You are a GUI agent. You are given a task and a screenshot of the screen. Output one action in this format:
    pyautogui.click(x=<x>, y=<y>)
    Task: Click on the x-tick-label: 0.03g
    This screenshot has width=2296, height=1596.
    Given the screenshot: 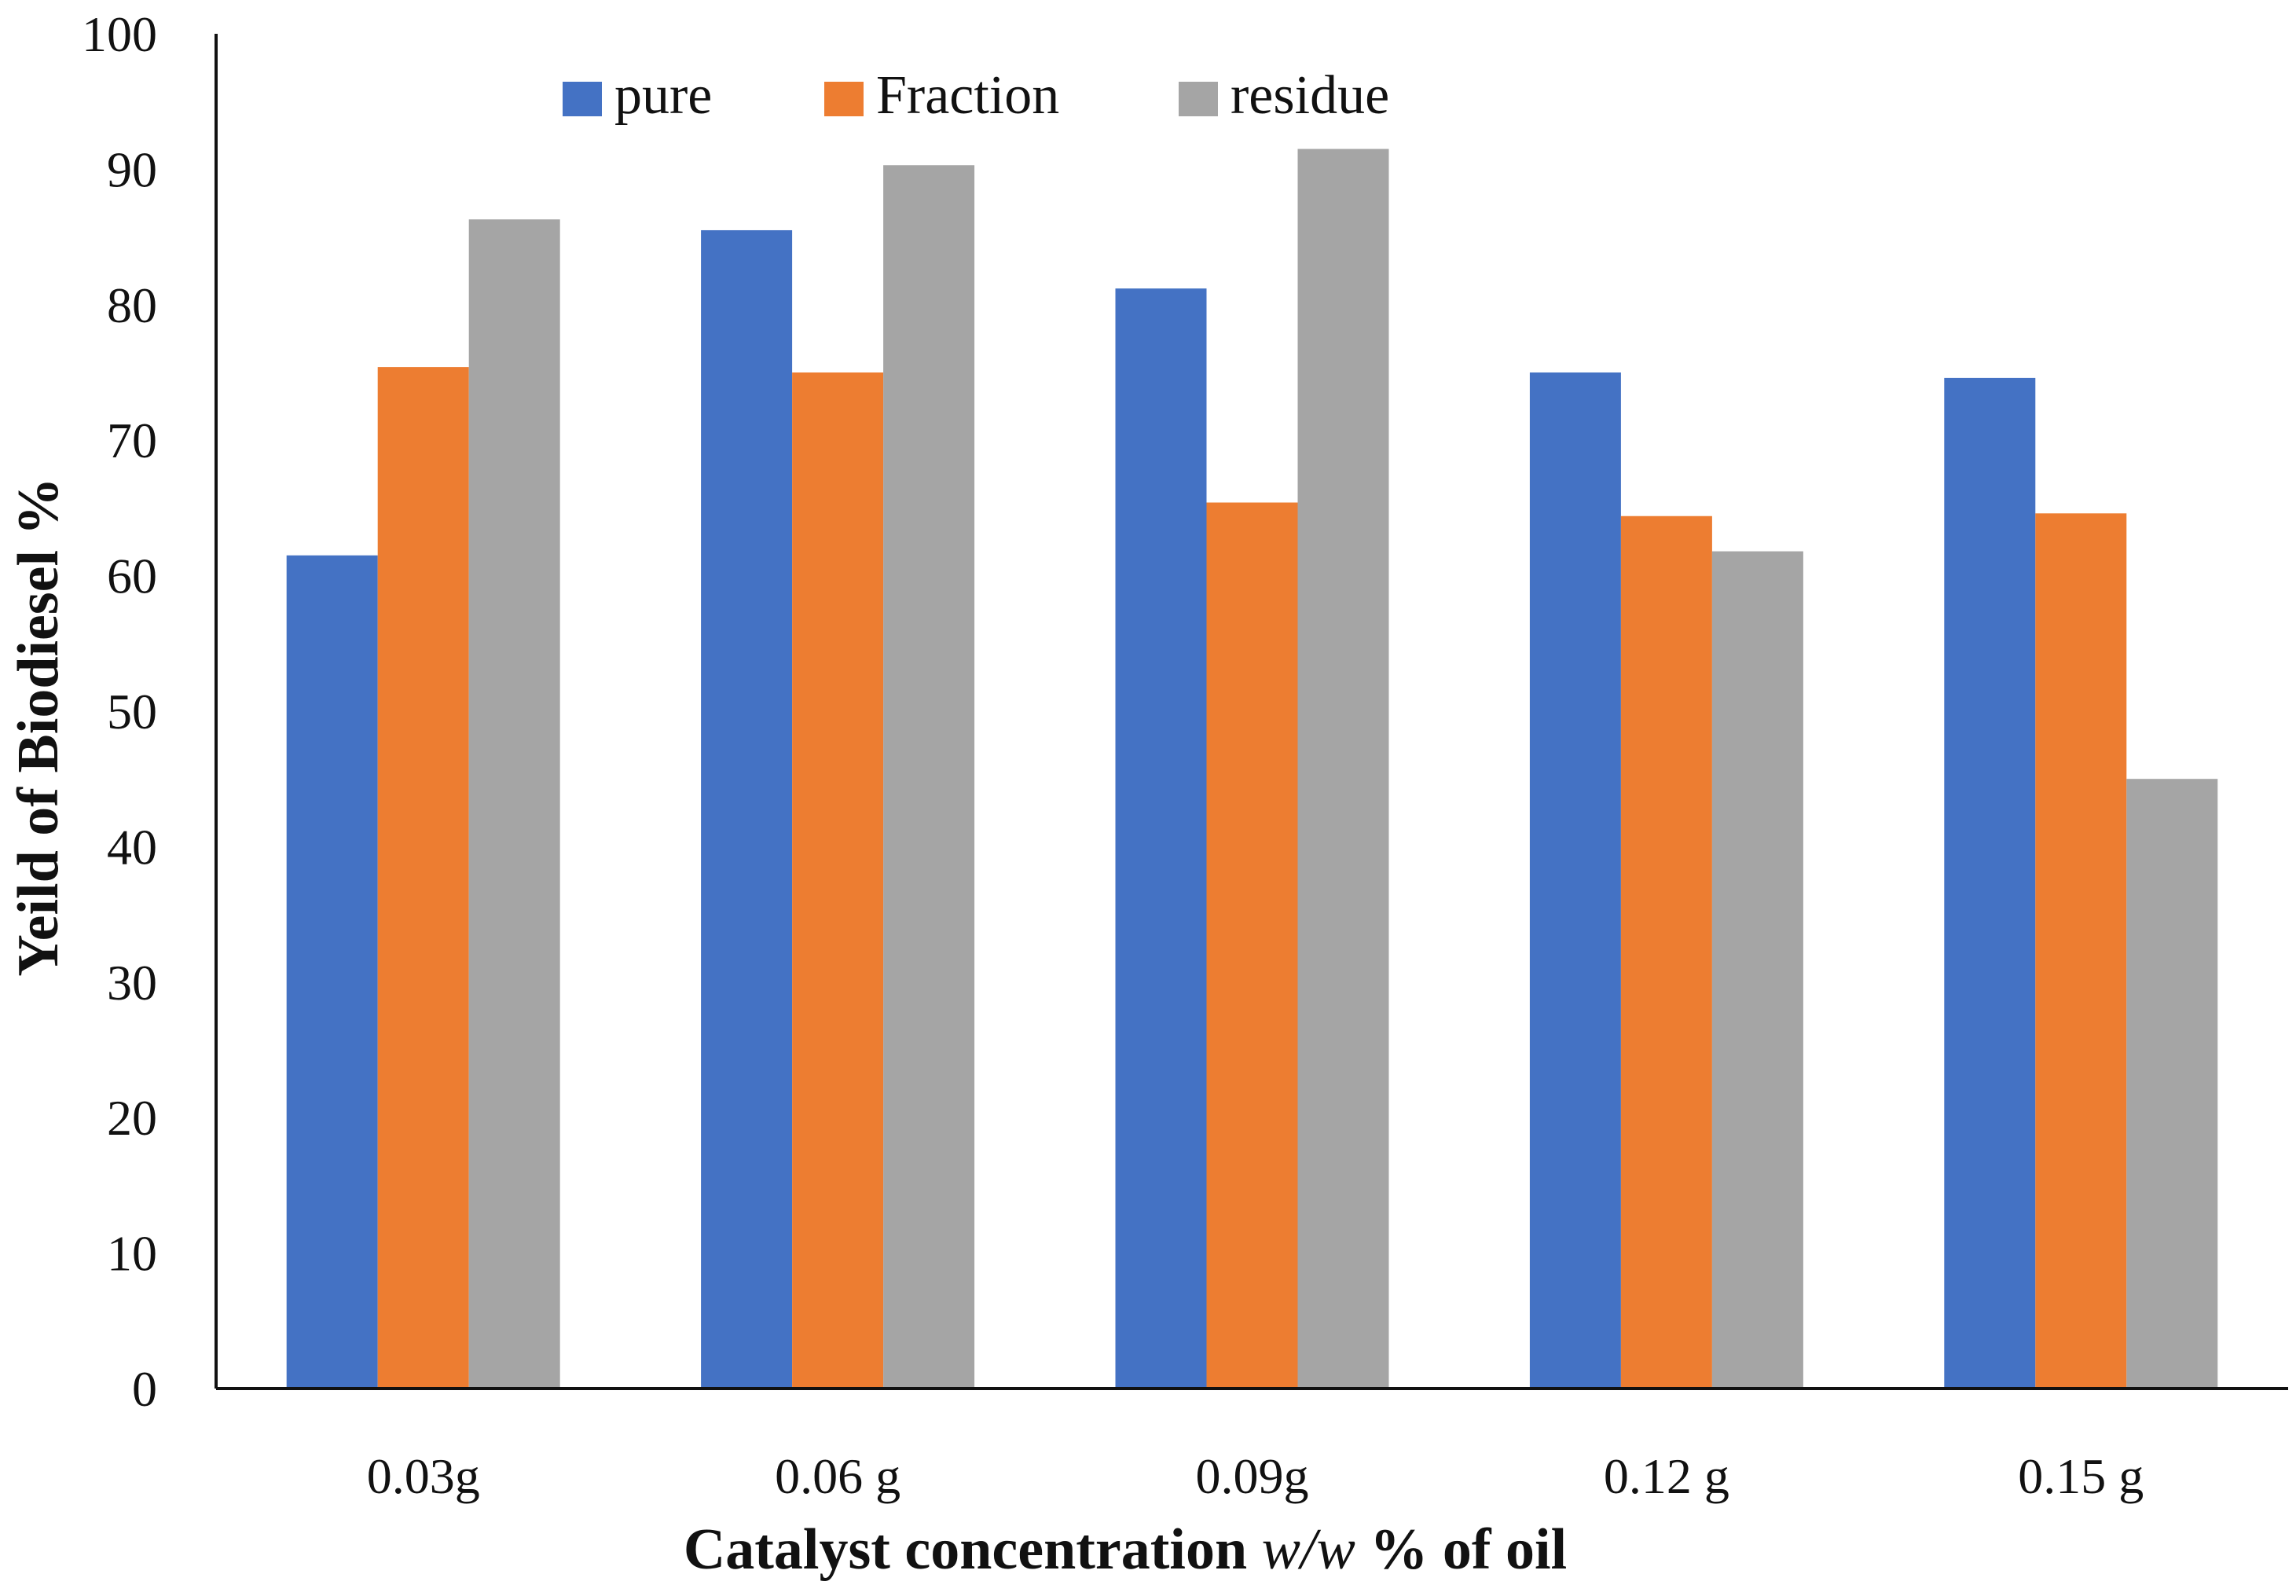 What is the action you would take?
    pyautogui.click(x=423, y=1476)
    